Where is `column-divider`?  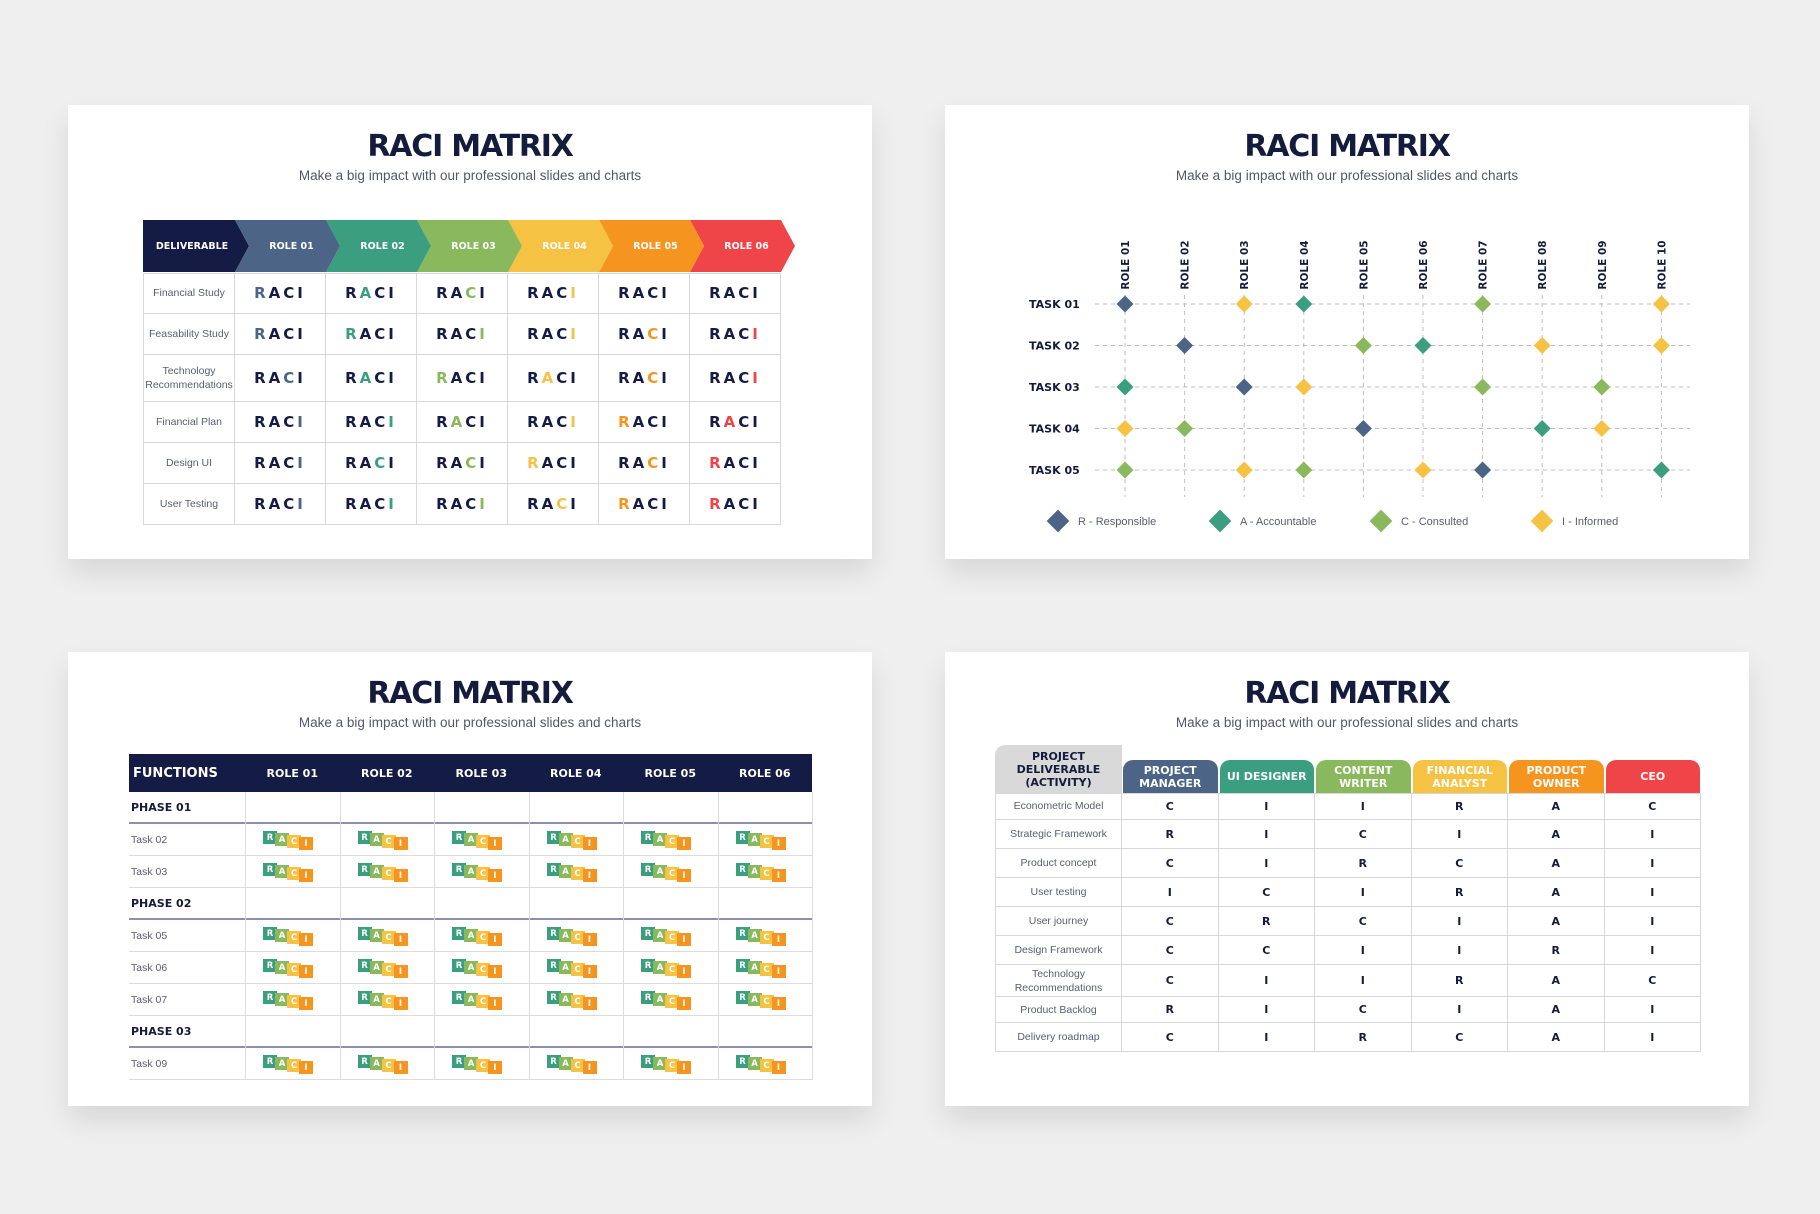 column-divider is located at coordinates (245, 936).